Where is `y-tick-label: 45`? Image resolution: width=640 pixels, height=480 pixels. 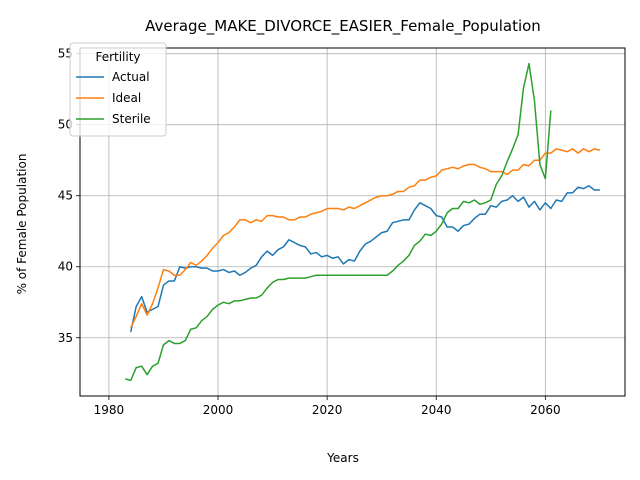
y-tick-label: 45 is located at coordinates (65, 196).